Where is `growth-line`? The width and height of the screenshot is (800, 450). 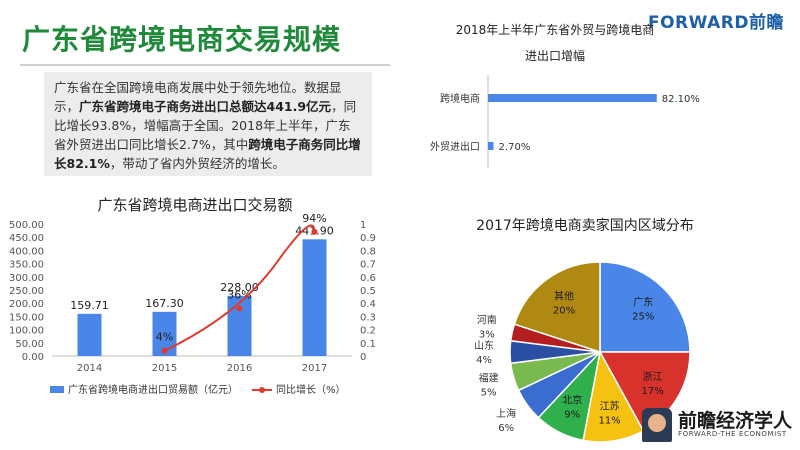 growth-line is located at coordinates (240, 288).